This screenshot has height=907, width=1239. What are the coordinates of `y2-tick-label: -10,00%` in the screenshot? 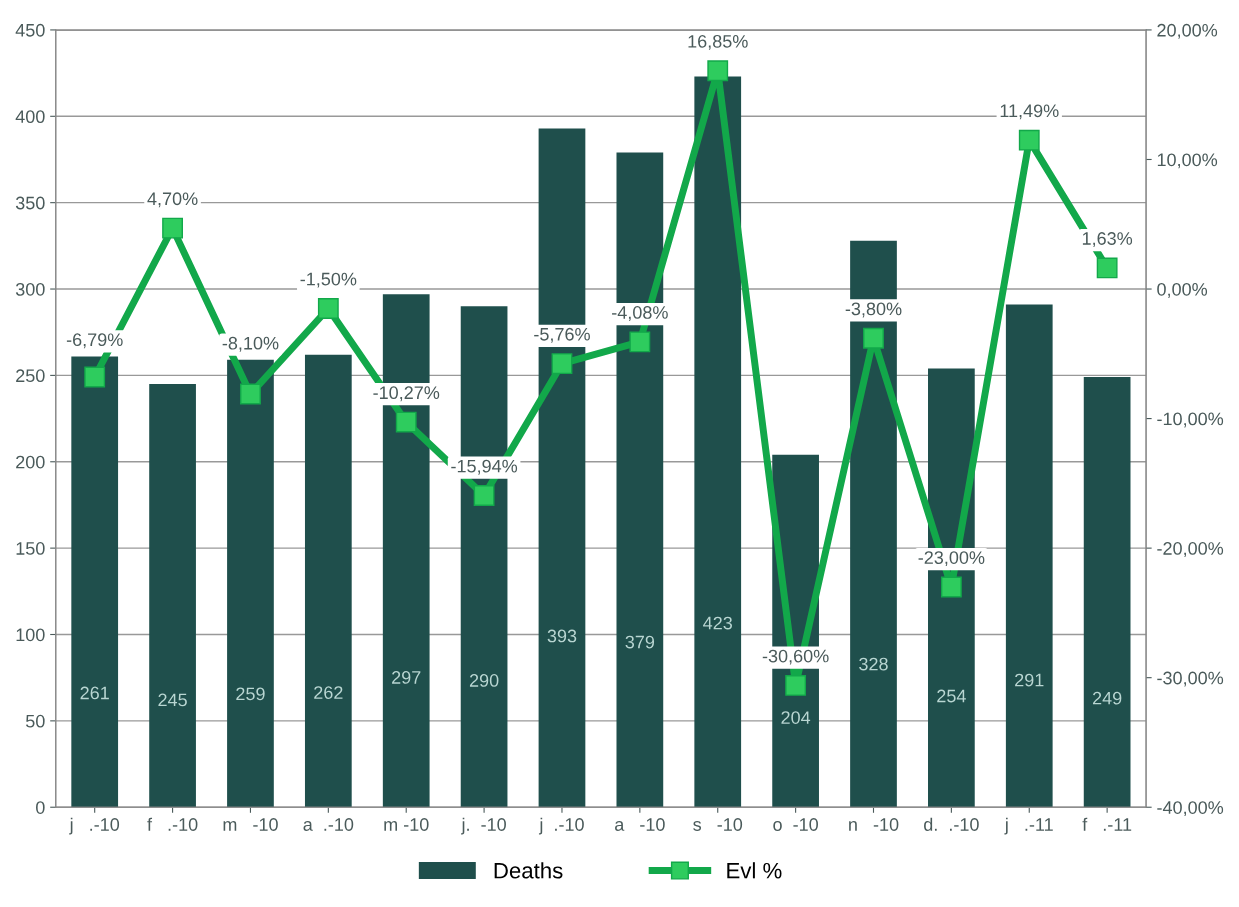 It's located at (1190, 420).